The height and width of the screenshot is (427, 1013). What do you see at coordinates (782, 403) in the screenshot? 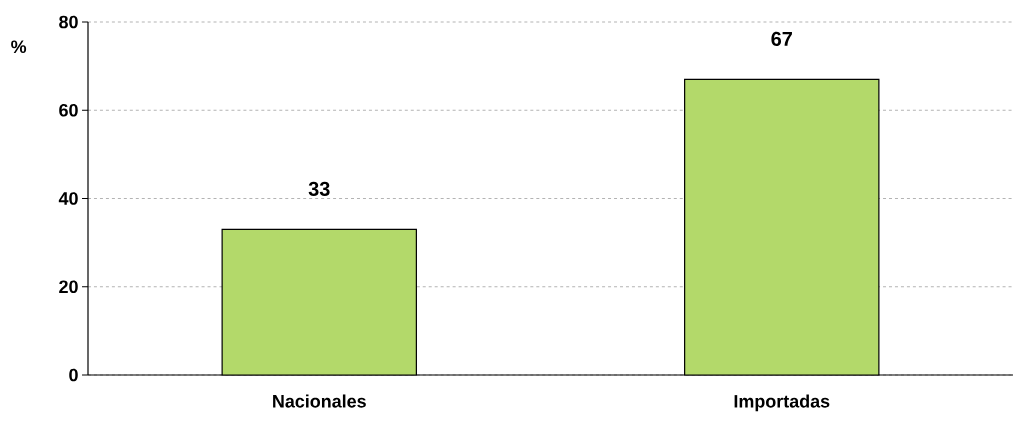
I see `x-tick-label: Importadas` at bounding box center [782, 403].